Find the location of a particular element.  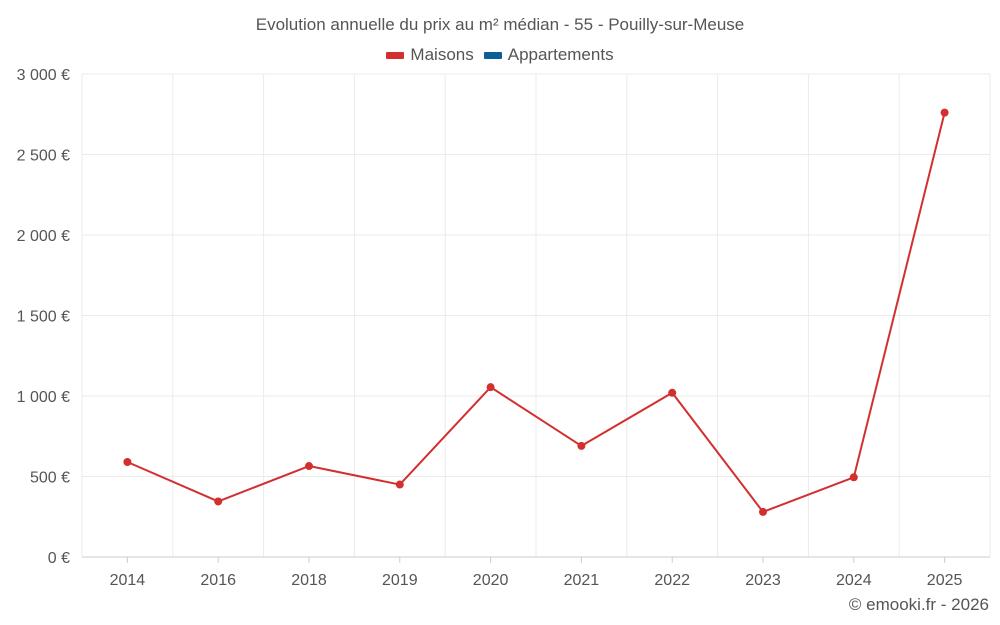

x-tick-label: 2024 is located at coordinates (854, 580).